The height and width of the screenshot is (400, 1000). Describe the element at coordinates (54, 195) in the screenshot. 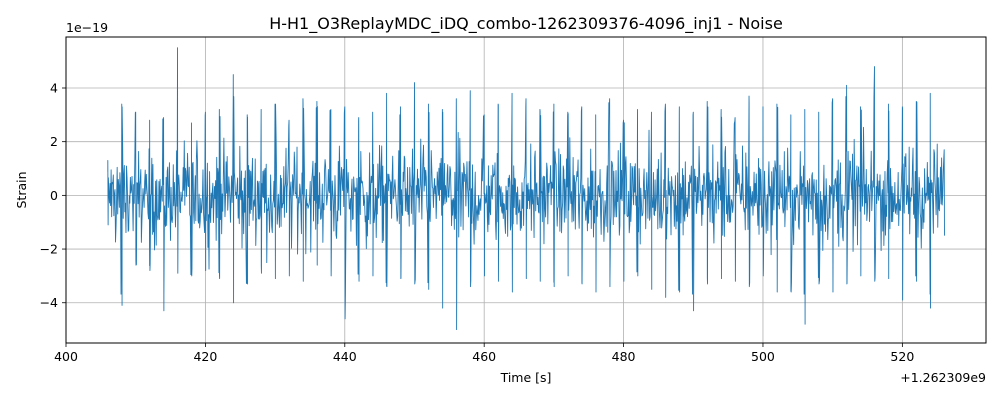

I see `y-tick-label: 0` at that location.